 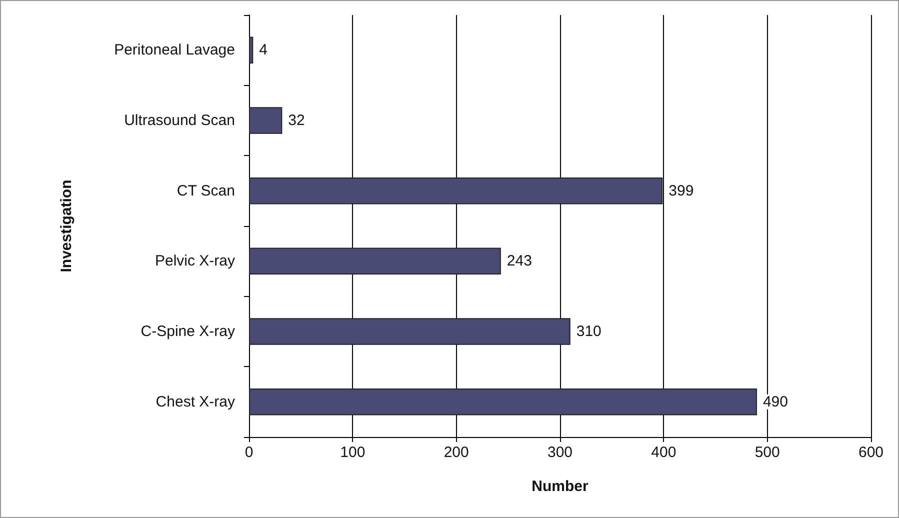 What do you see at coordinates (188, 331) in the screenshot?
I see `y-tick-label: C-Spine X-ray` at bounding box center [188, 331].